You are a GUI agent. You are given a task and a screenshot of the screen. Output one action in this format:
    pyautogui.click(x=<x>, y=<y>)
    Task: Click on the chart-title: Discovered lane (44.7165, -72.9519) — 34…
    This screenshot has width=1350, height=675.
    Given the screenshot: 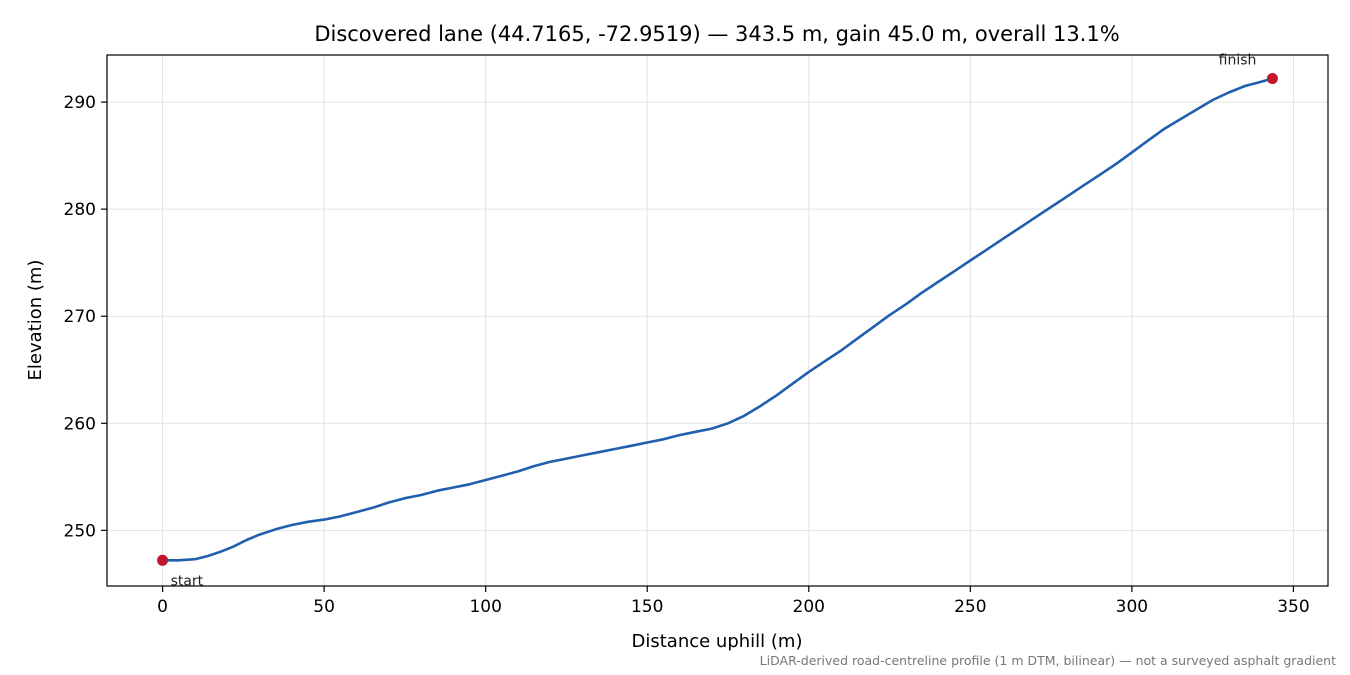 What is the action you would take?
    pyautogui.click(x=716, y=34)
    